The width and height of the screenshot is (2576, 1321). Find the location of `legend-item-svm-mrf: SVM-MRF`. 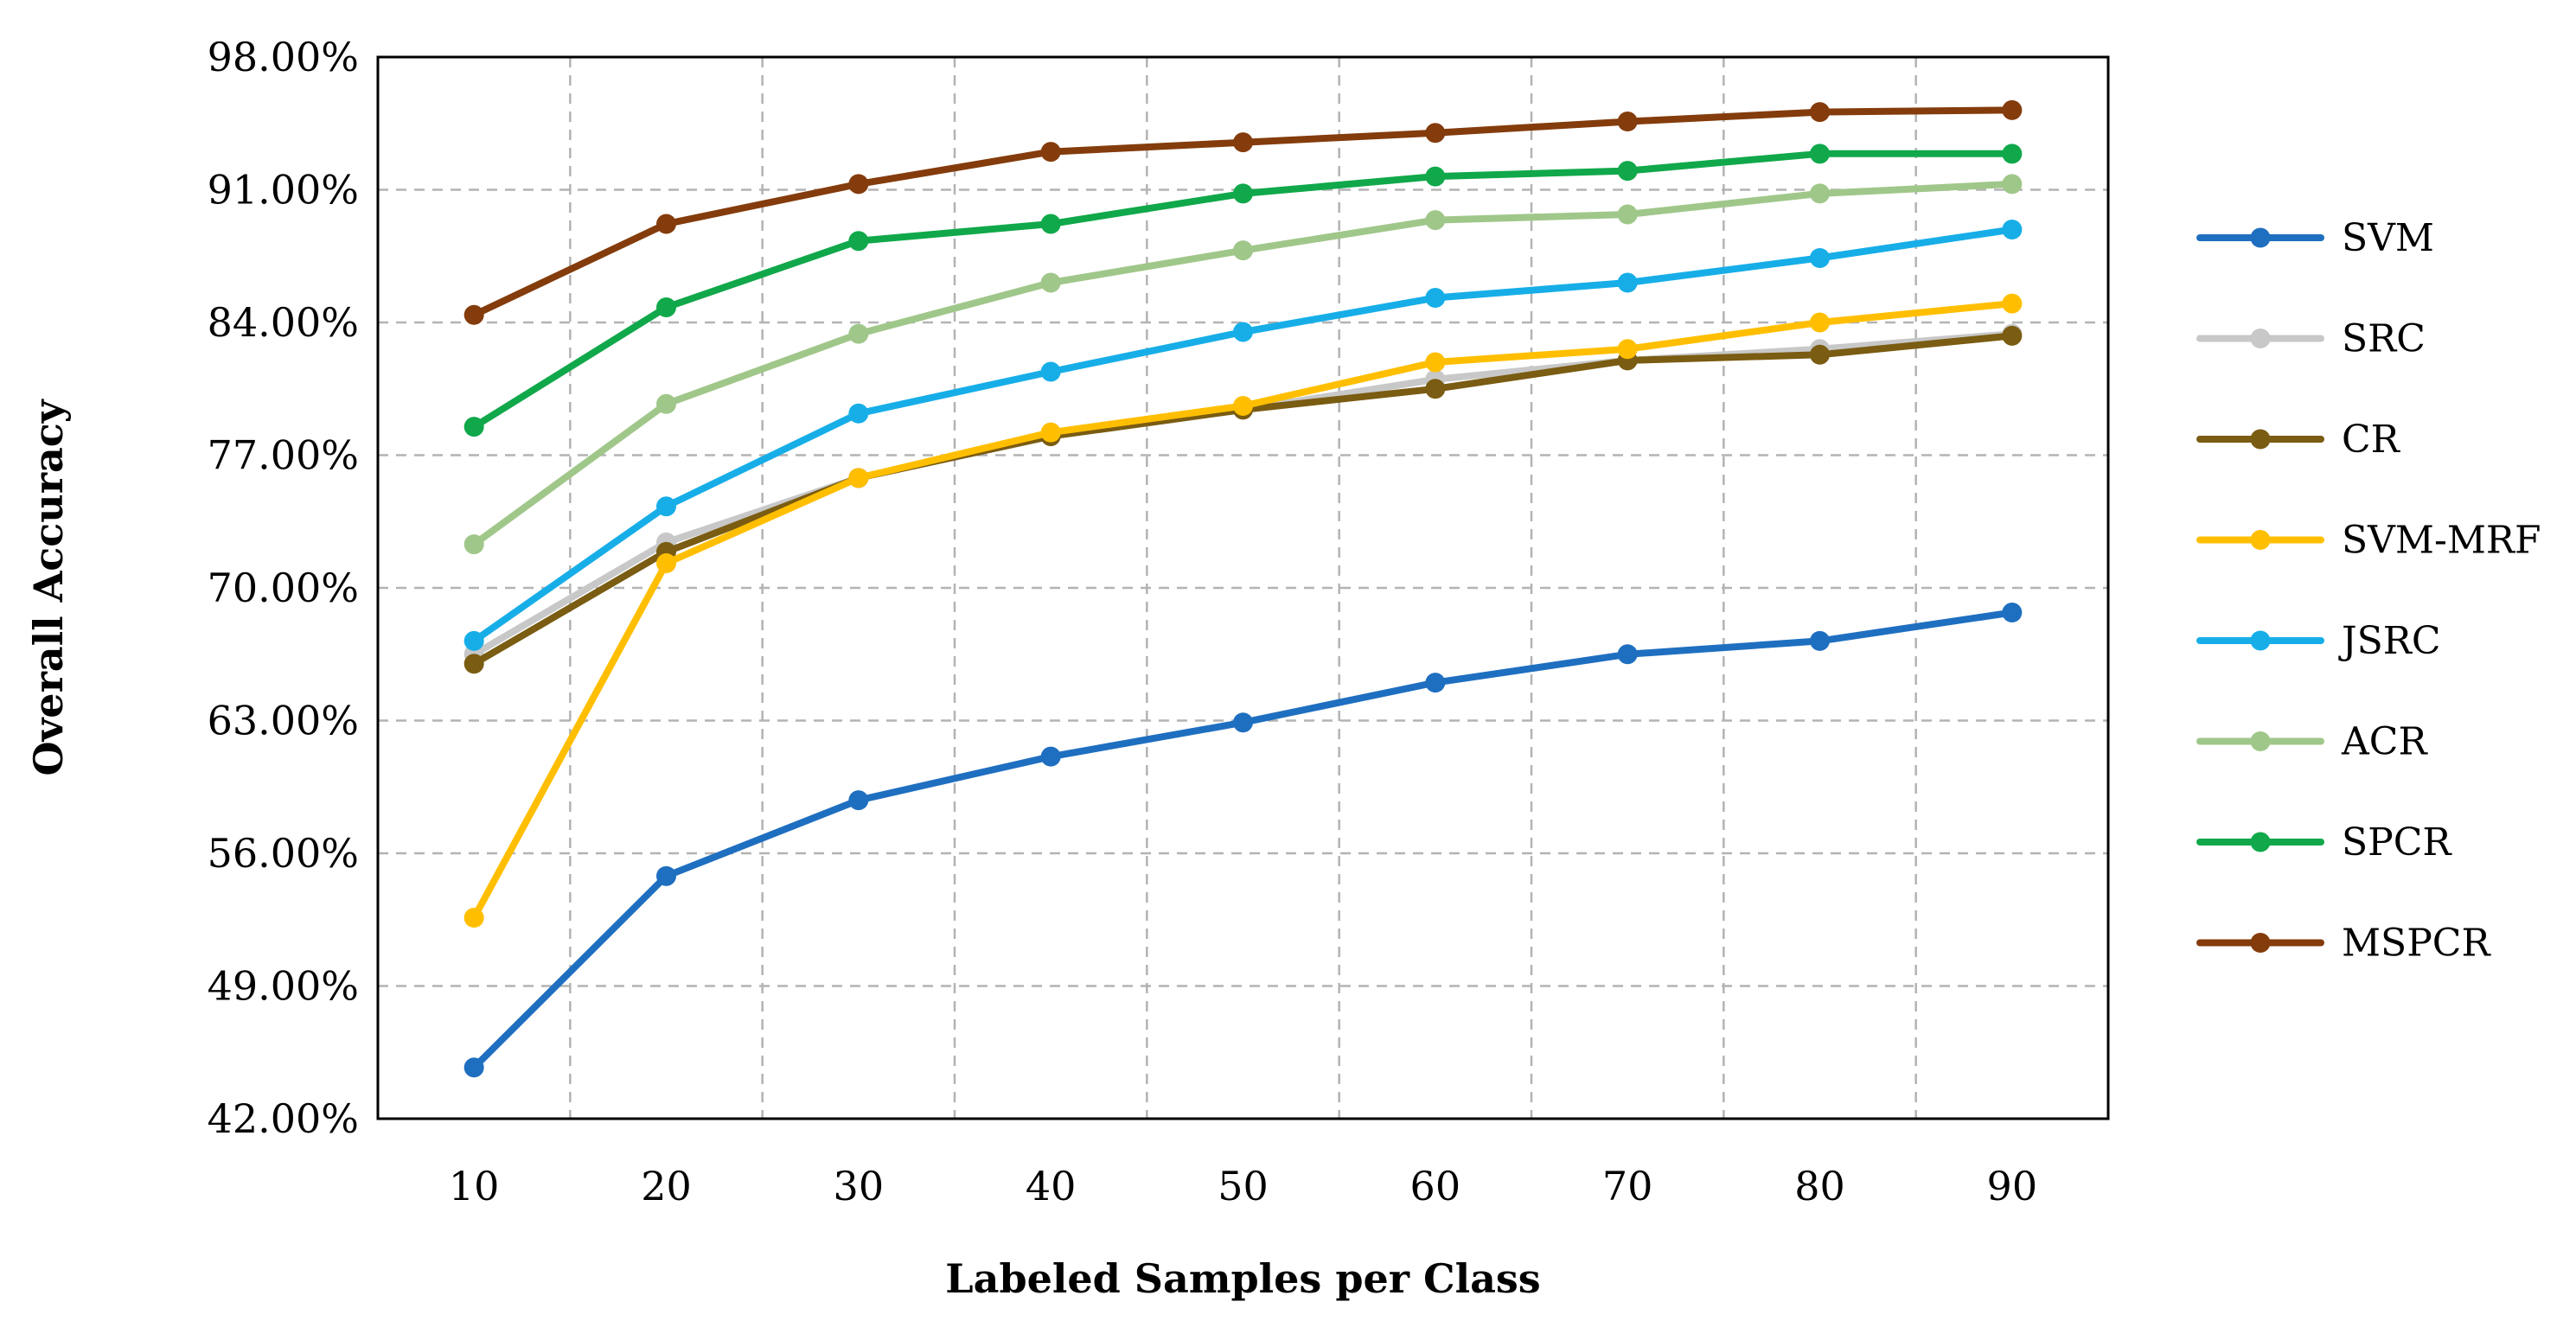

legend-item-svm-mrf: SVM-MRF is located at coordinates (2369, 541).